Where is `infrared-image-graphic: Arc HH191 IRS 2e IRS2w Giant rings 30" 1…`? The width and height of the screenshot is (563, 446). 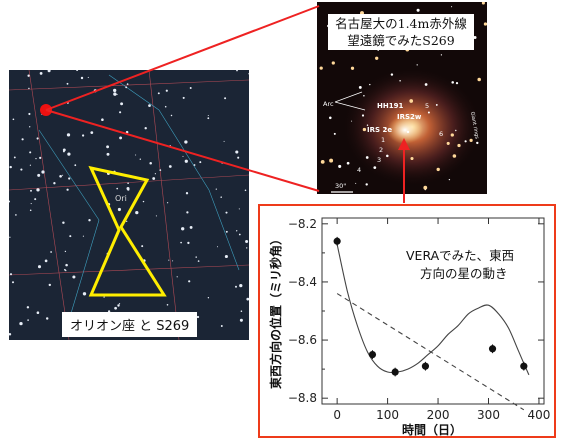
infrared-image-graphic: Arc HH191 IRS 2e IRS2w Giant rings 30" 1… is located at coordinates (403, 97).